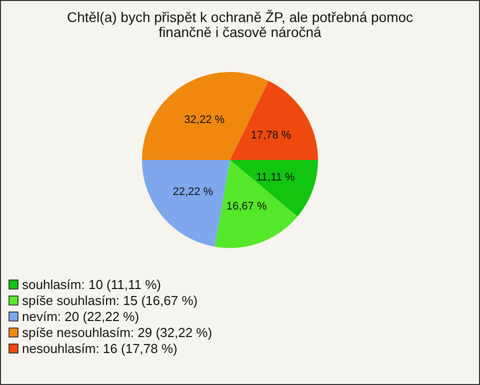 Image resolution: width=480 pixels, height=385 pixels. I want to click on legend-label: souhlasím: 10 (11,11 %), so click(91, 284).